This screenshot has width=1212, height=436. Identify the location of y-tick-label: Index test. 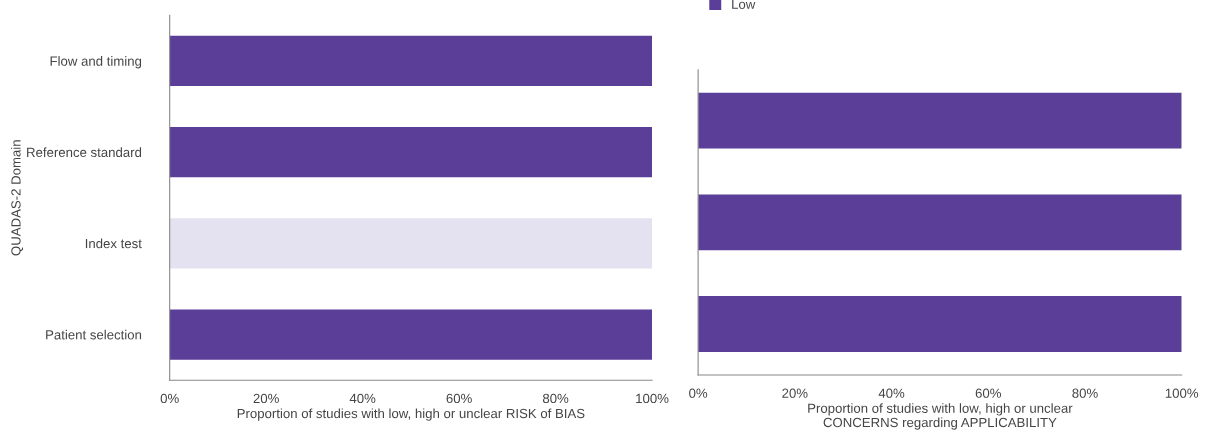
(113, 243).